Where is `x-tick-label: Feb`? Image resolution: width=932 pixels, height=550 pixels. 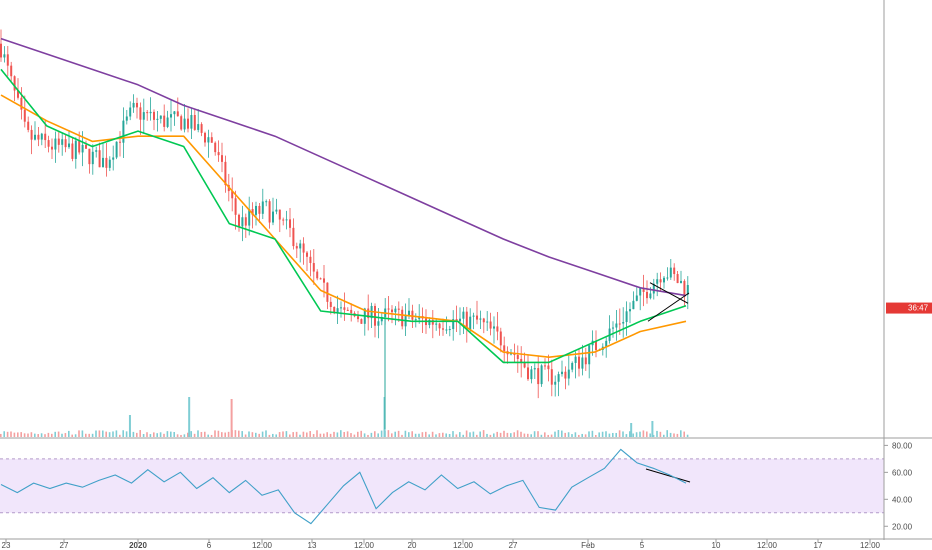 x-tick-label: Feb is located at coordinates (588, 545).